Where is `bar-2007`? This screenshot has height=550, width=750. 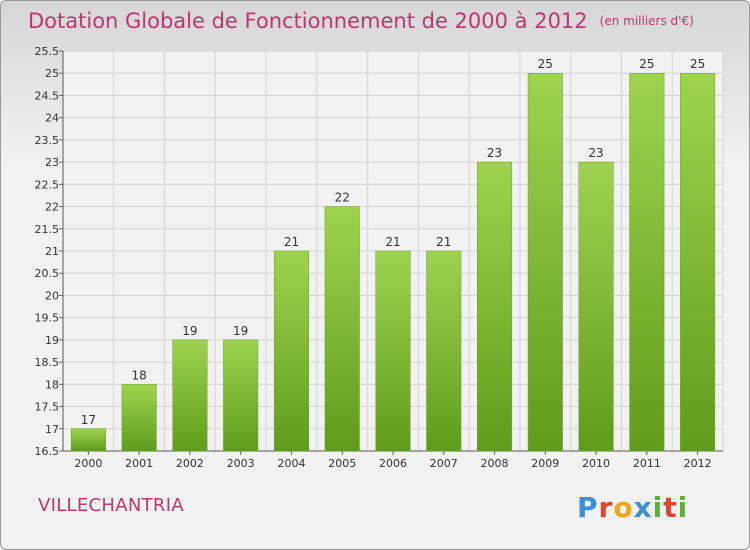
bar-2007 is located at coordinates (444, 351).